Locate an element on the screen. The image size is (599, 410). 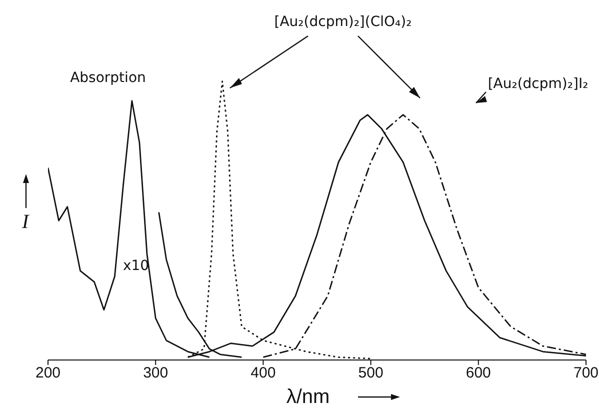
annotation: Absorption is located at coordinates (108, 78).